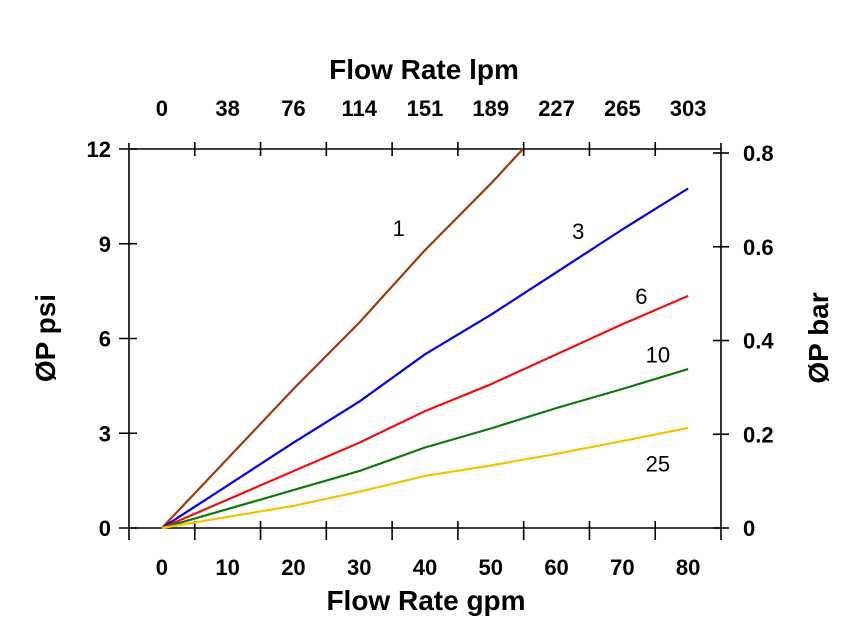 The image size is (854, 625). Describe the element at coordinates (556, 108) in the screenshot. I see `x2-tick-label: 227` at that location.